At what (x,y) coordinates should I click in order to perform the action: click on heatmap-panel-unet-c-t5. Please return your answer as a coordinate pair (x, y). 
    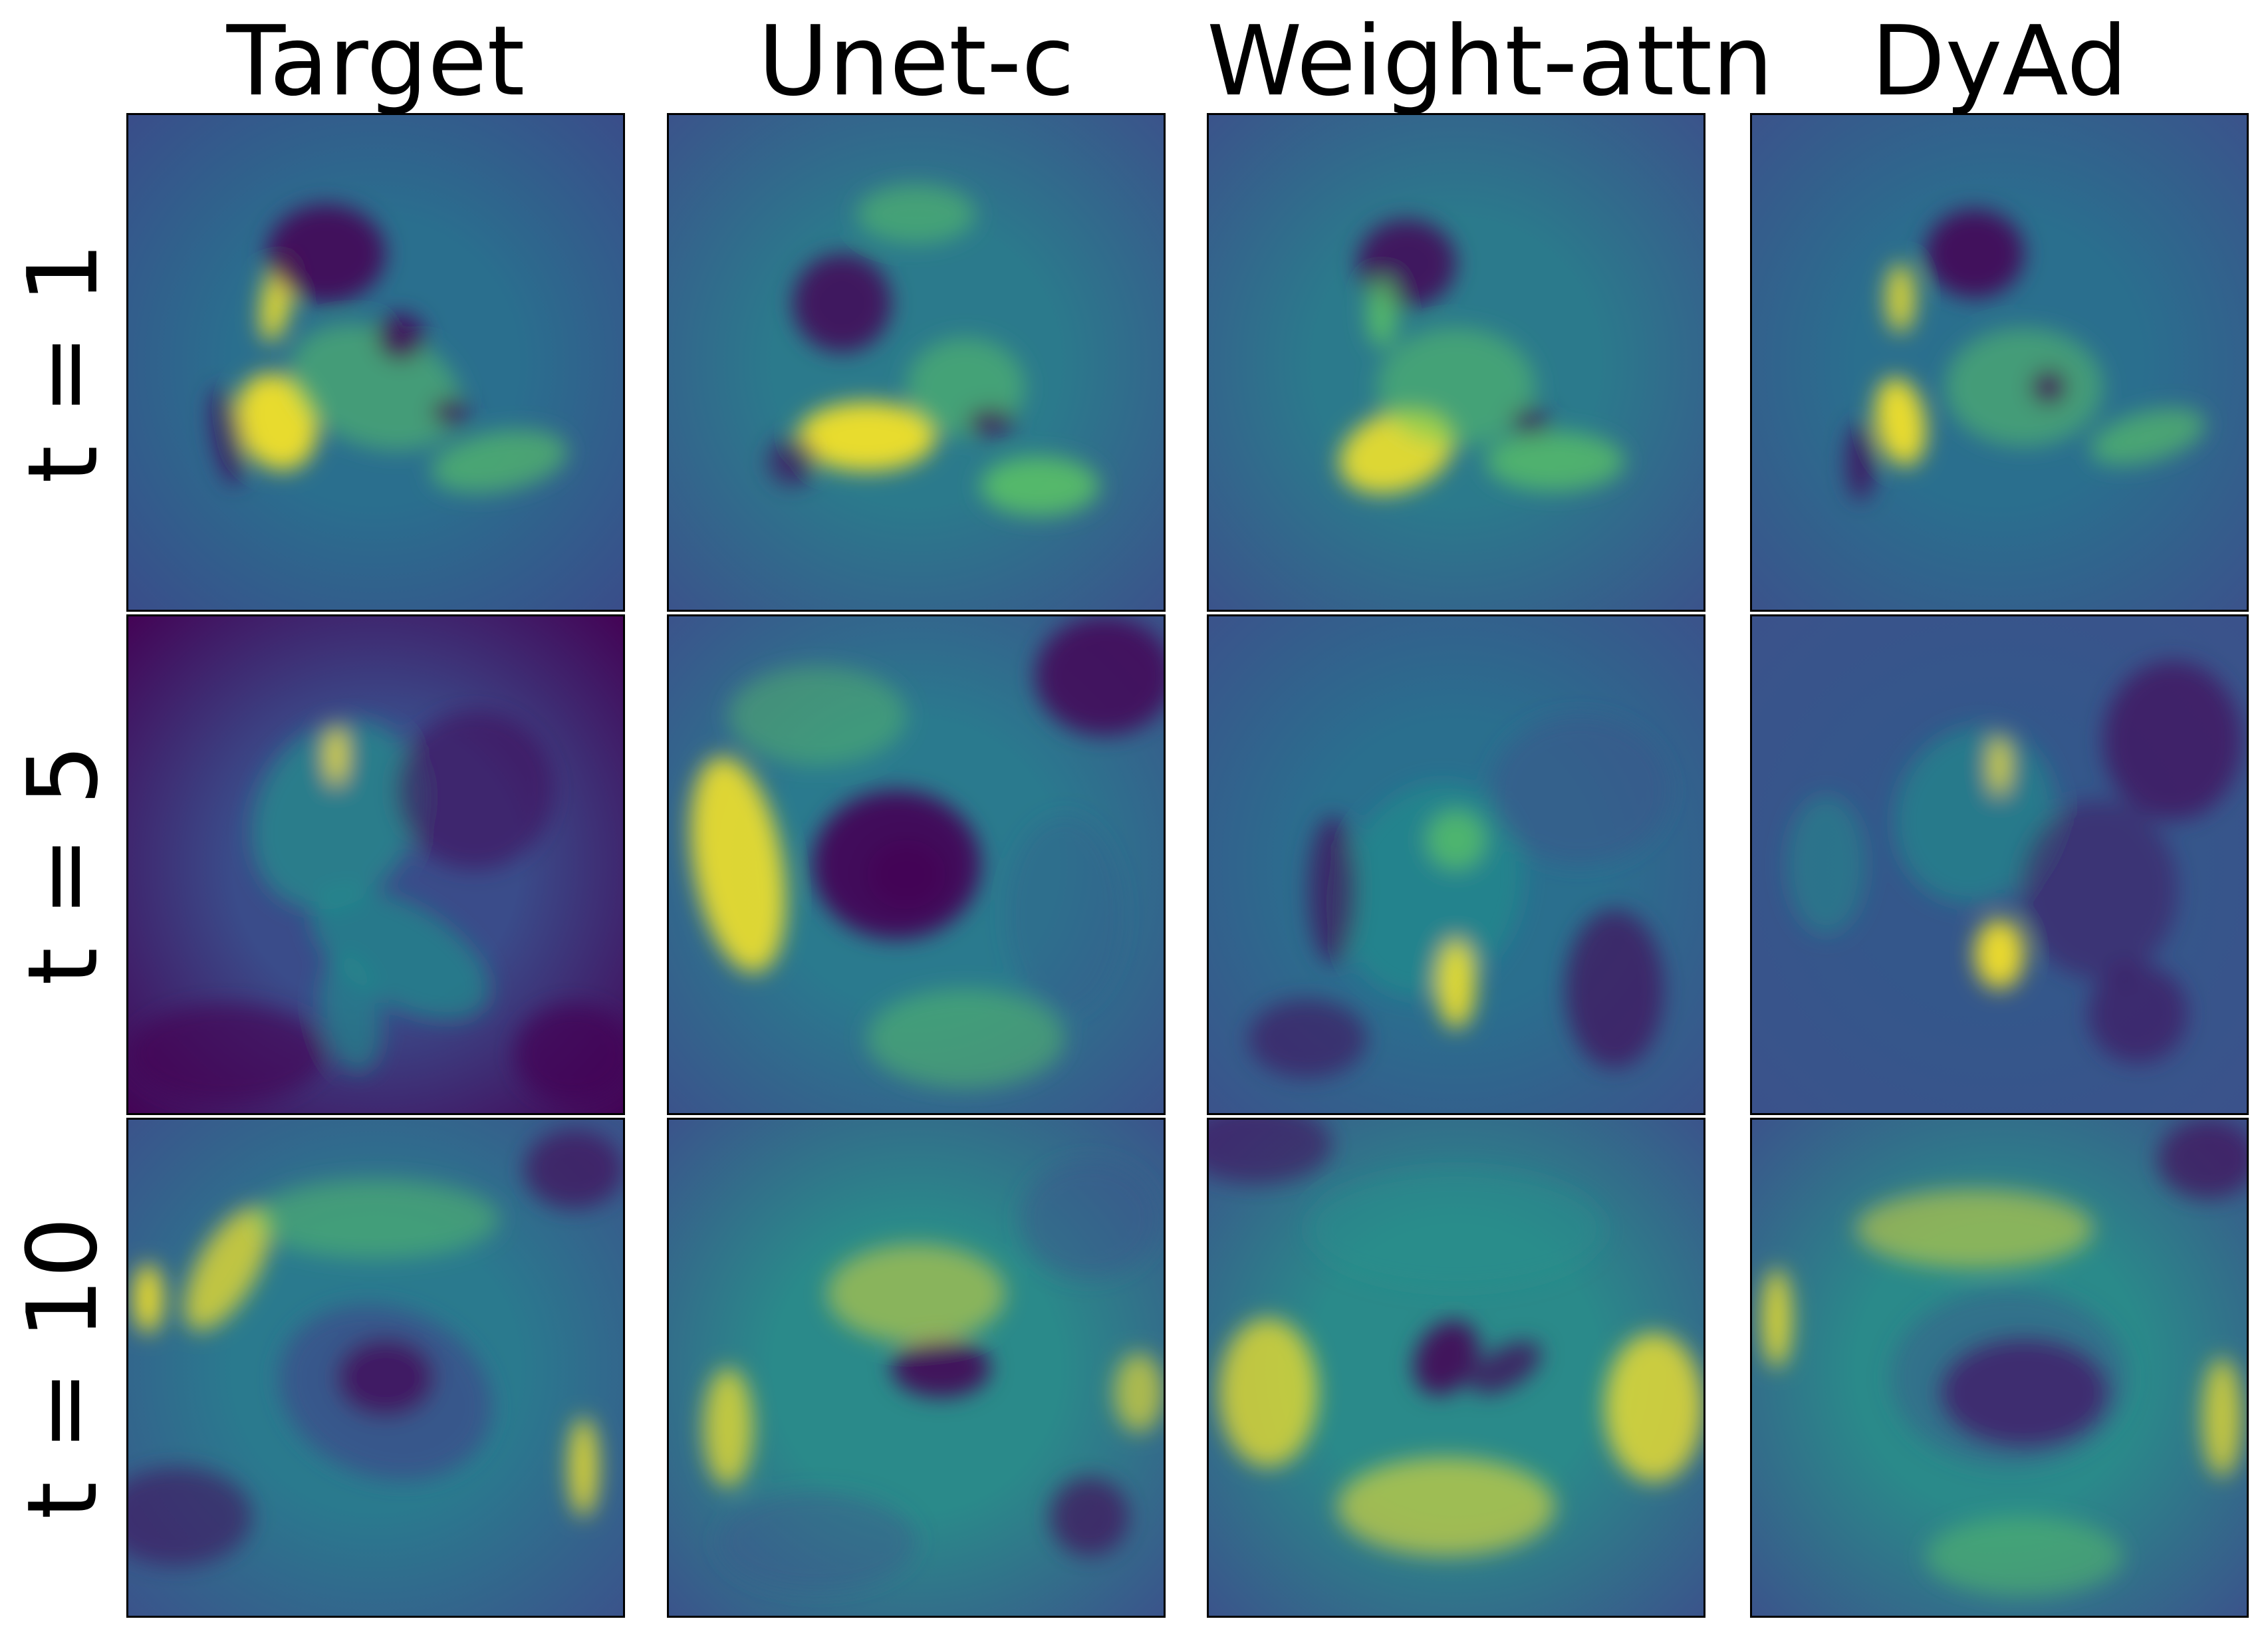
    Looking at the image, I should click on (917, 864).